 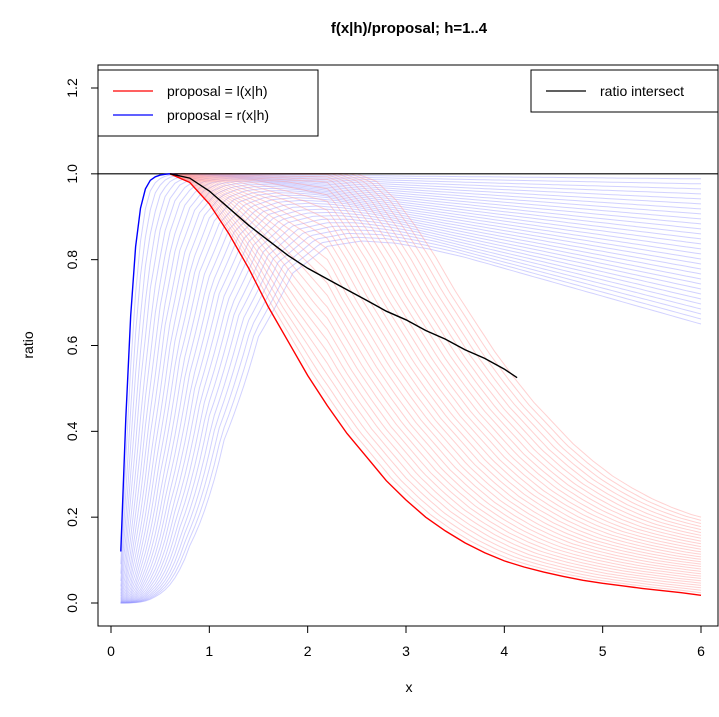 I want to click on legend-left-box, so click(x=208, y=103).